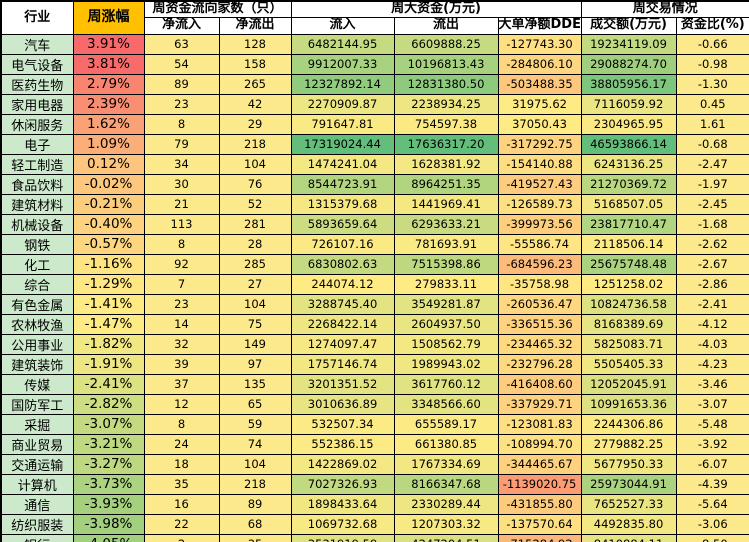 Image resolution: width=749 pixels, height=542 pixels. I want to click on inflow-cell: 6482144.95, so click(342, 44).